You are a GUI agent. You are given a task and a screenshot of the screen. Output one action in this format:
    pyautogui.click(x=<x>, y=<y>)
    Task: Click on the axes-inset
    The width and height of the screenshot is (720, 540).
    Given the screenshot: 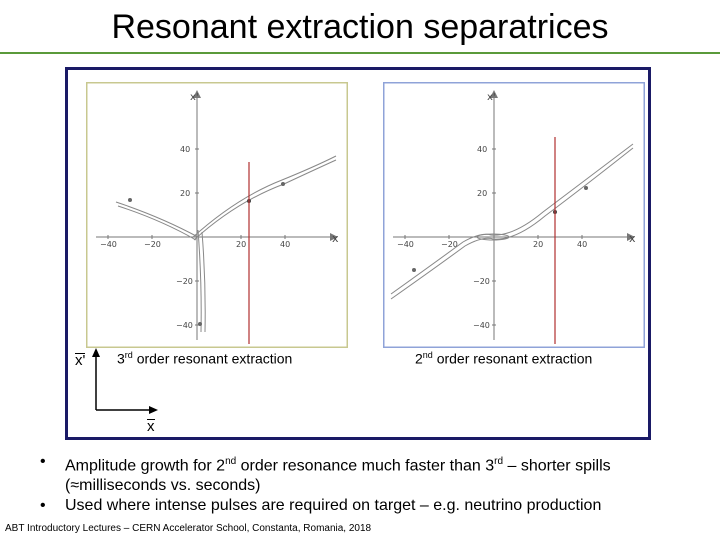 What is the action you would take?
    pyautogui.click(x=125, y=381)
    